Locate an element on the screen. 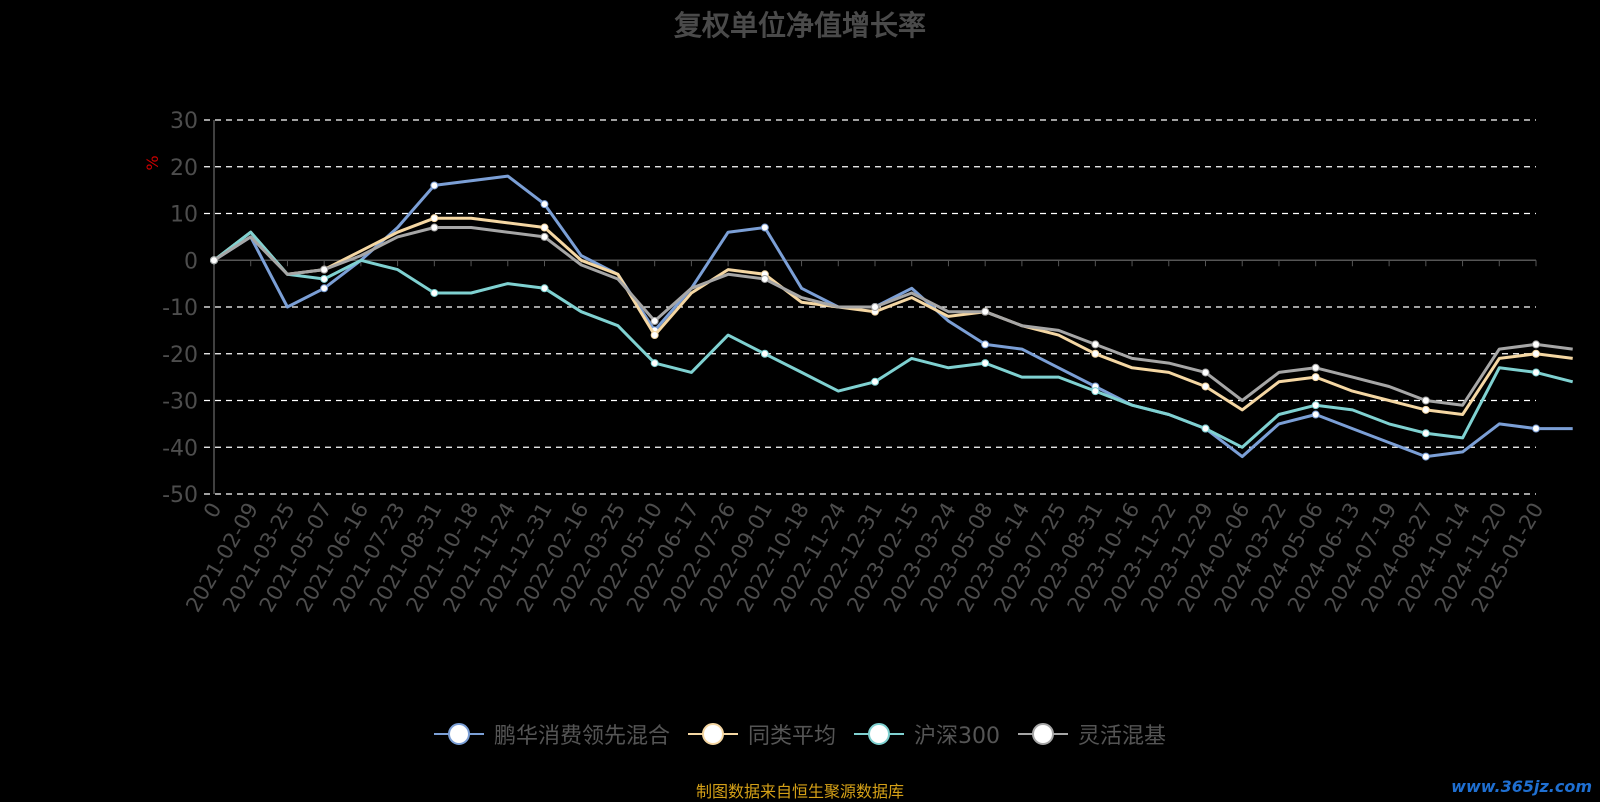 Image resolution: width=1600 pixels, height=802 pixels. y-tick-label: 20 is located at coordinates (184, 168).